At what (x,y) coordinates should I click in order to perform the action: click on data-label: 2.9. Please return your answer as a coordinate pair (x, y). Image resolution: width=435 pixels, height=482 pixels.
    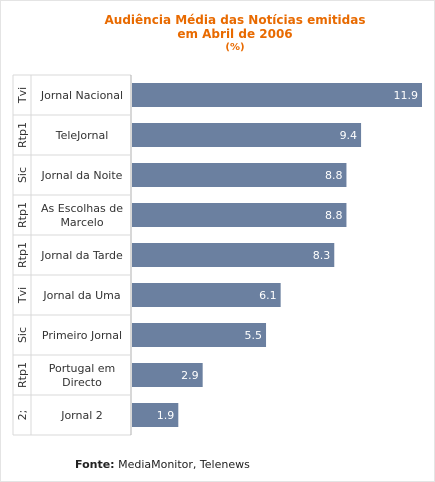
    Looking at the image, I should click on (190, 375).